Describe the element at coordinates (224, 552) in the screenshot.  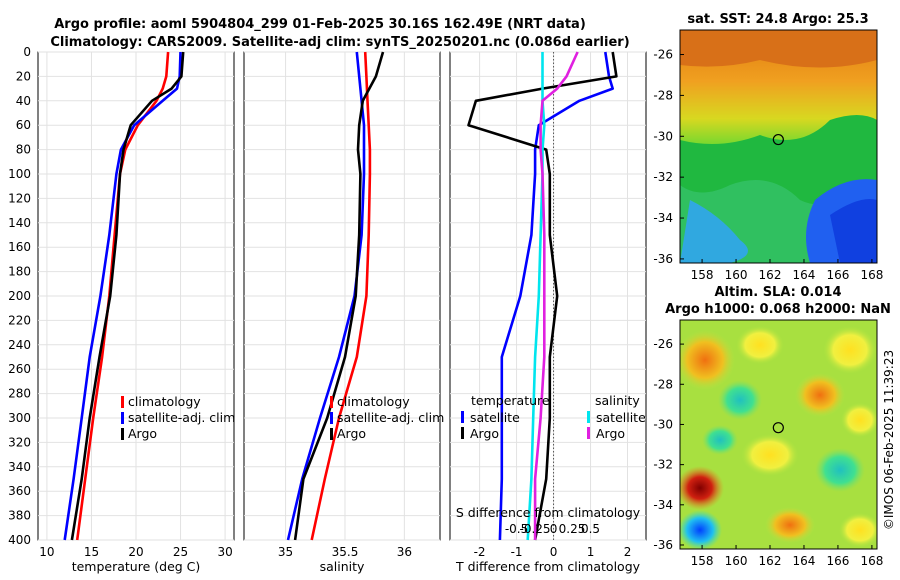
I see `x-tick-label: 30` at that location.